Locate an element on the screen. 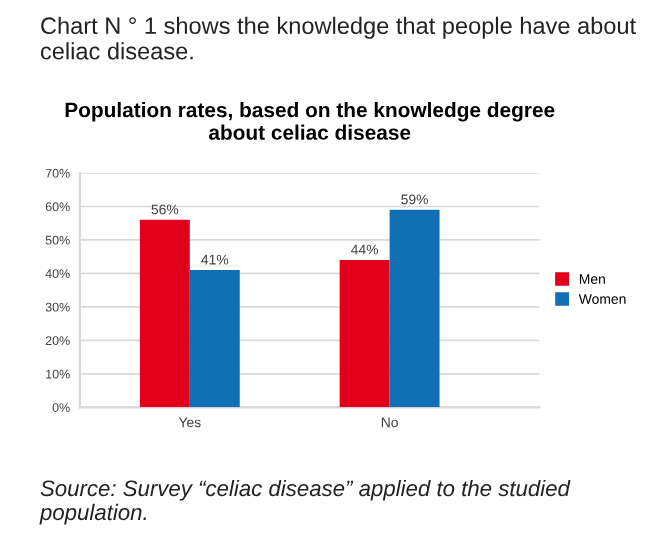  chart-title: Population rates, based on the knowledge degree about celiac disease is located at coordinates (310, 121).